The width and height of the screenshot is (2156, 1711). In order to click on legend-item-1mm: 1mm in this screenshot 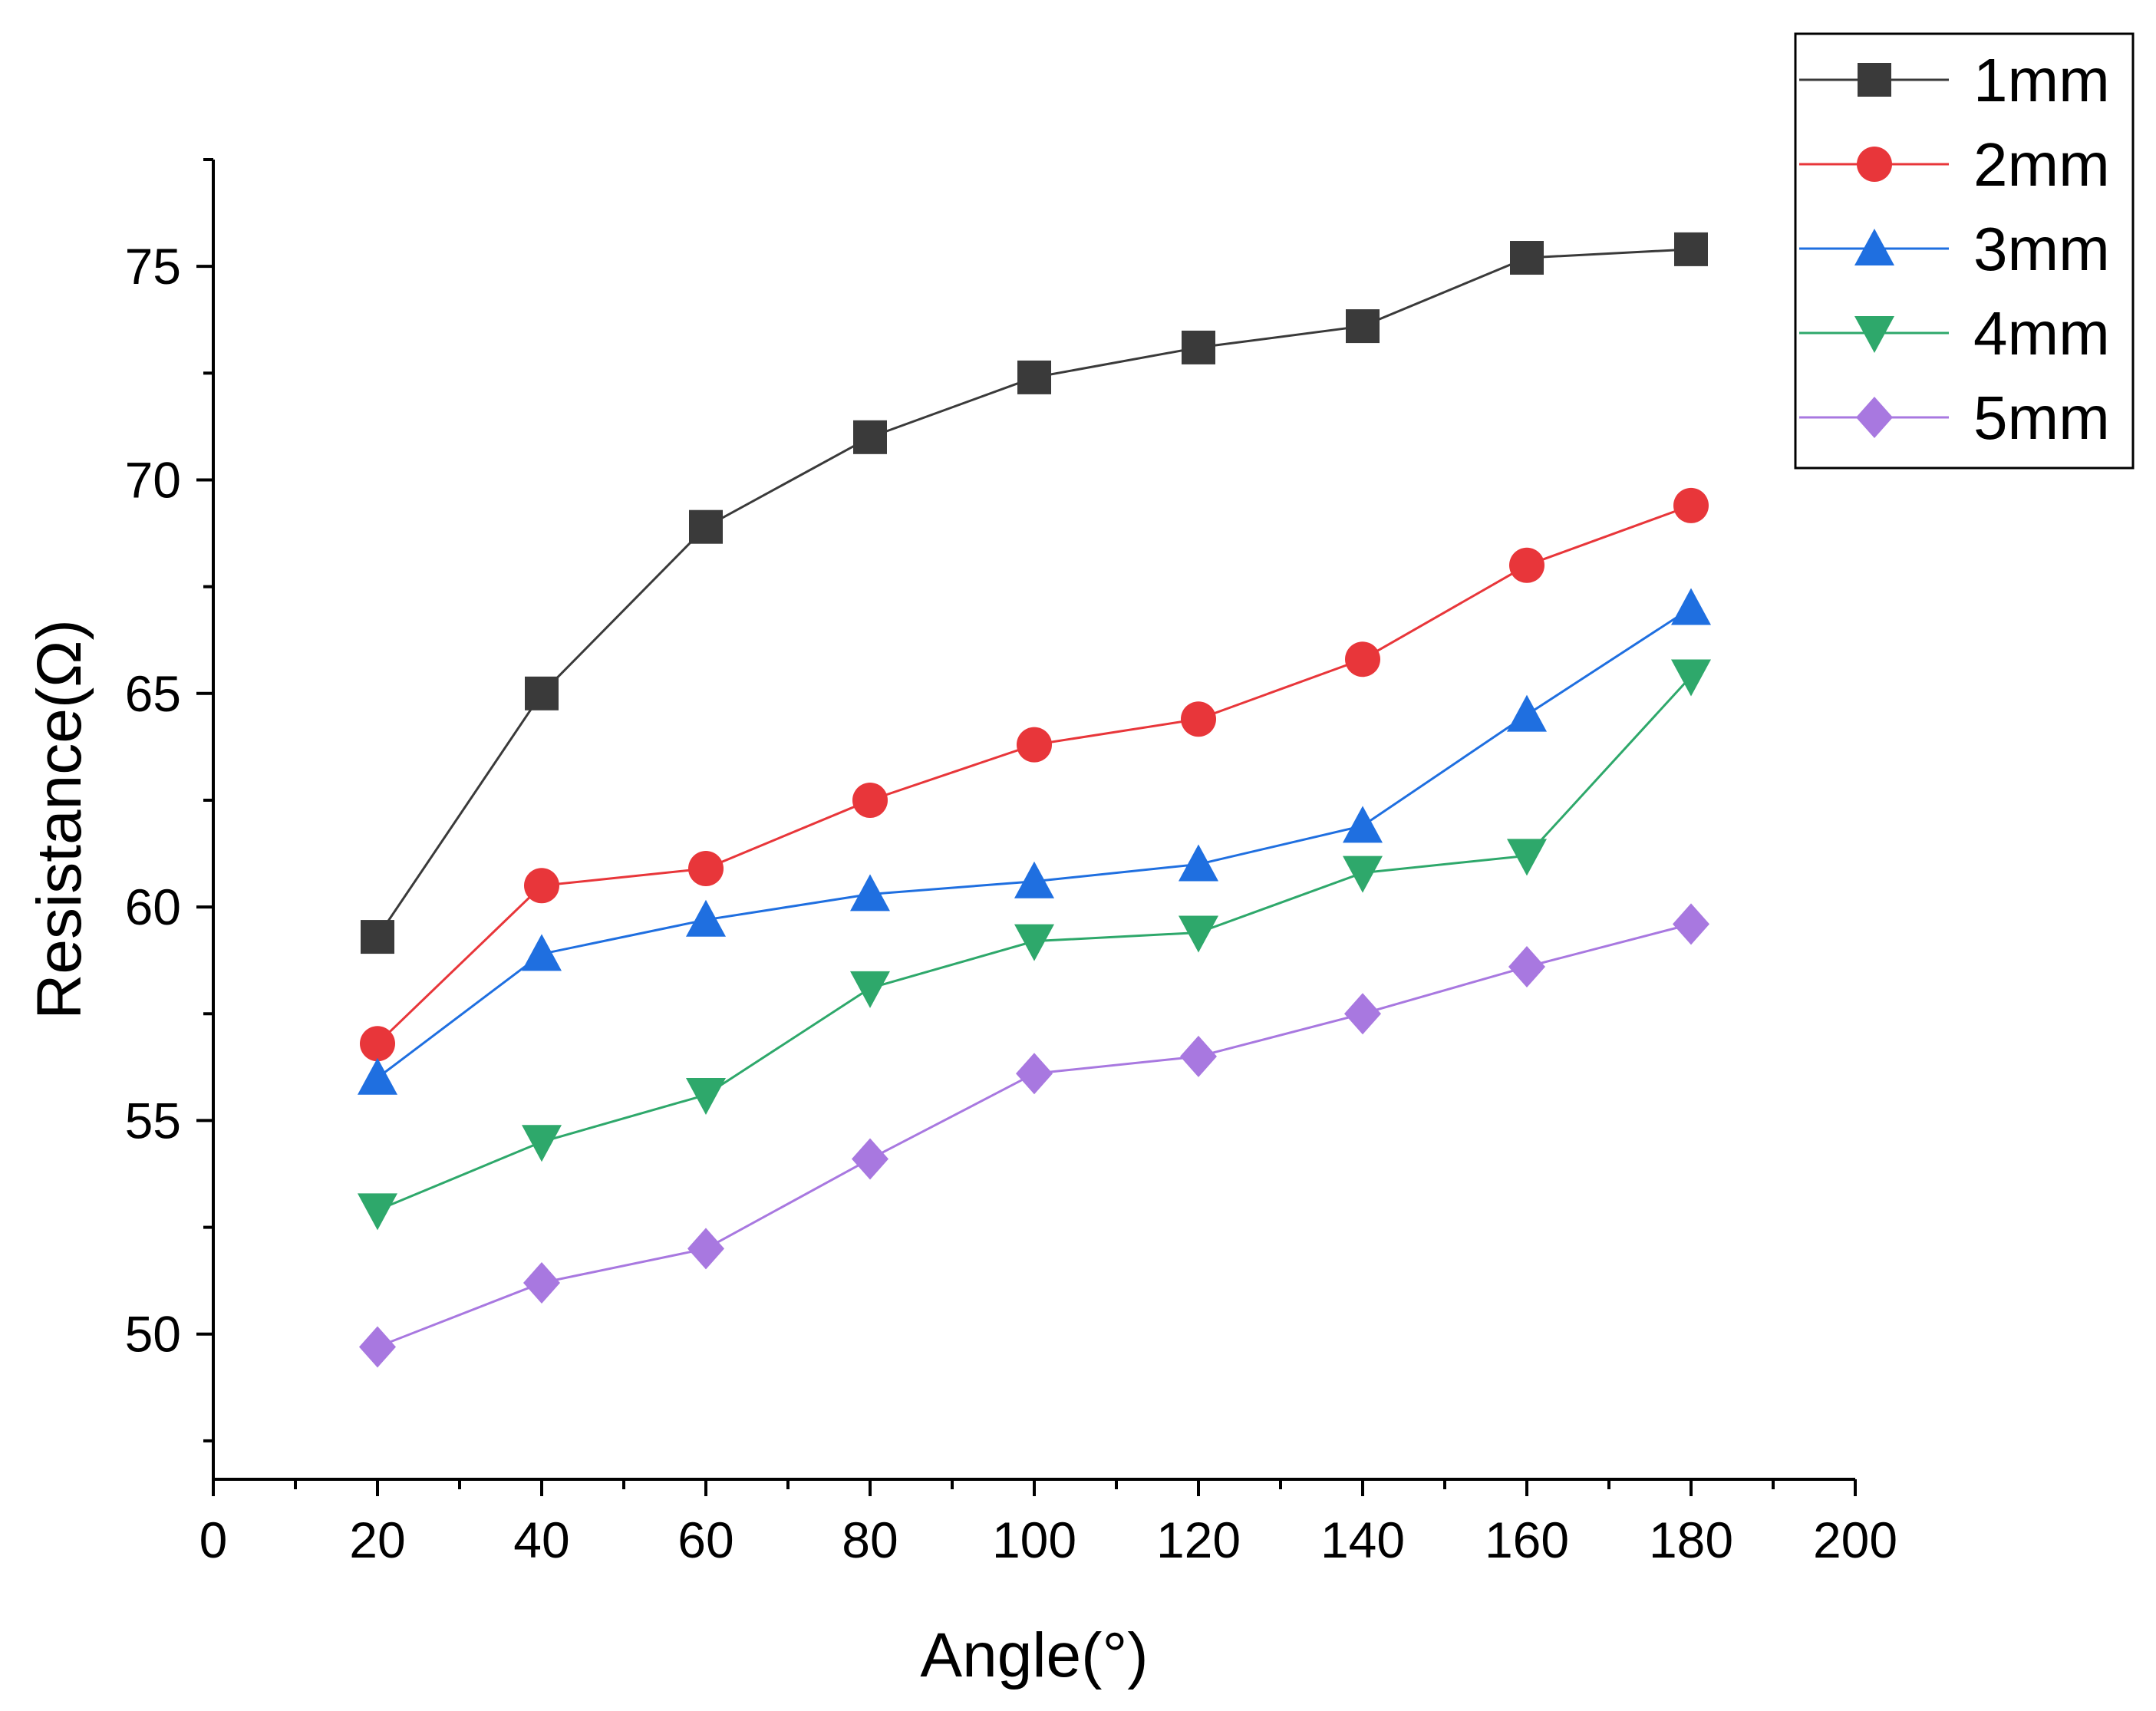, I will do `click(1954, 80)`.